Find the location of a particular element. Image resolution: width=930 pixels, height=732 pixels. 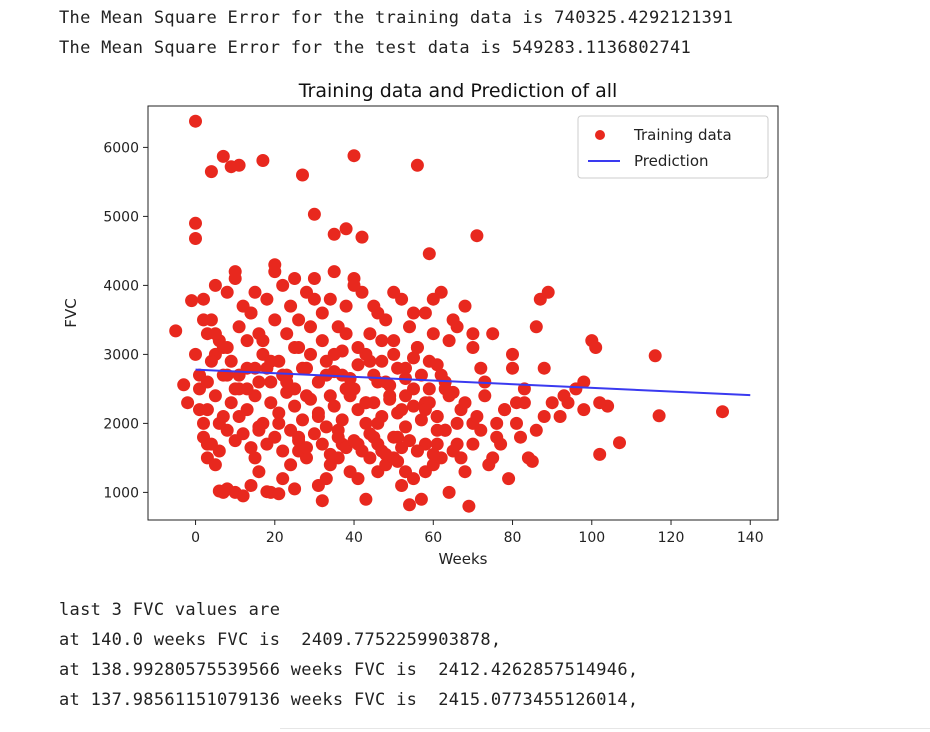

y-tick-label: 2000 is located at coordinates (121, 424).